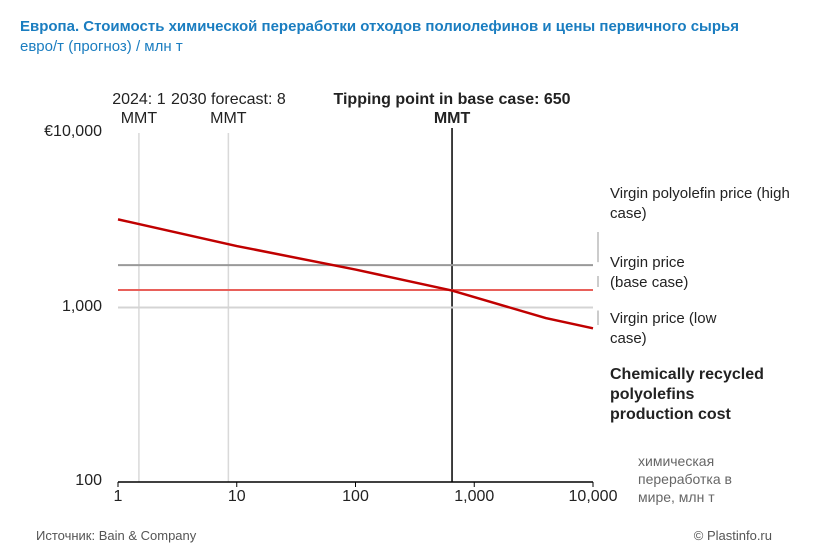  I want to click on x-tick-label: 10,000, so click(593, 496).